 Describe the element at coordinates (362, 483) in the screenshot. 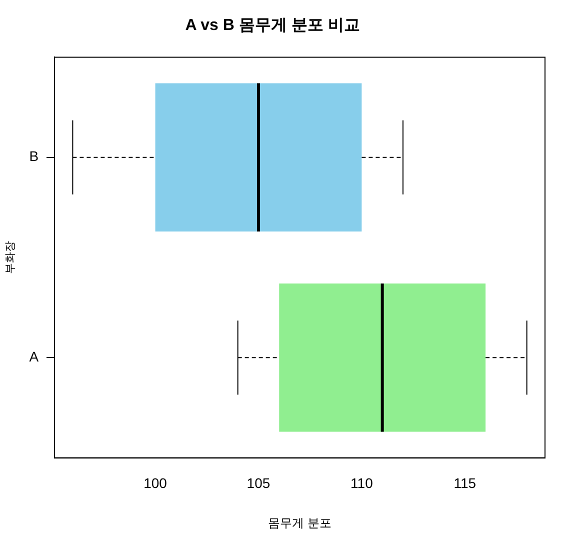

I see `x-tick-label: 110` at that location.